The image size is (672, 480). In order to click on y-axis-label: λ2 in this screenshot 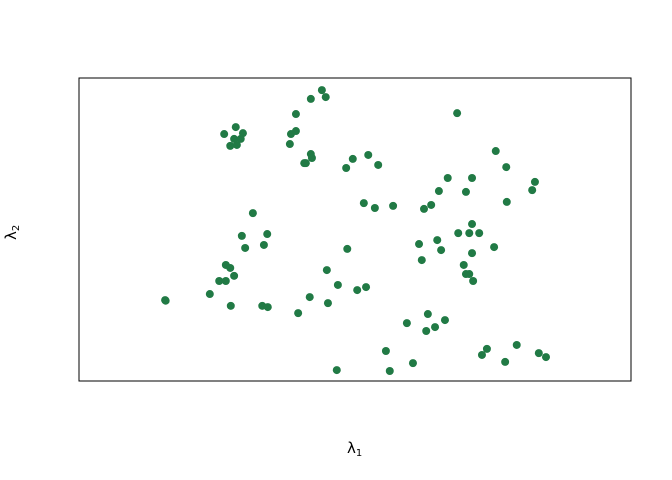, I will do `click(12, 232)`.